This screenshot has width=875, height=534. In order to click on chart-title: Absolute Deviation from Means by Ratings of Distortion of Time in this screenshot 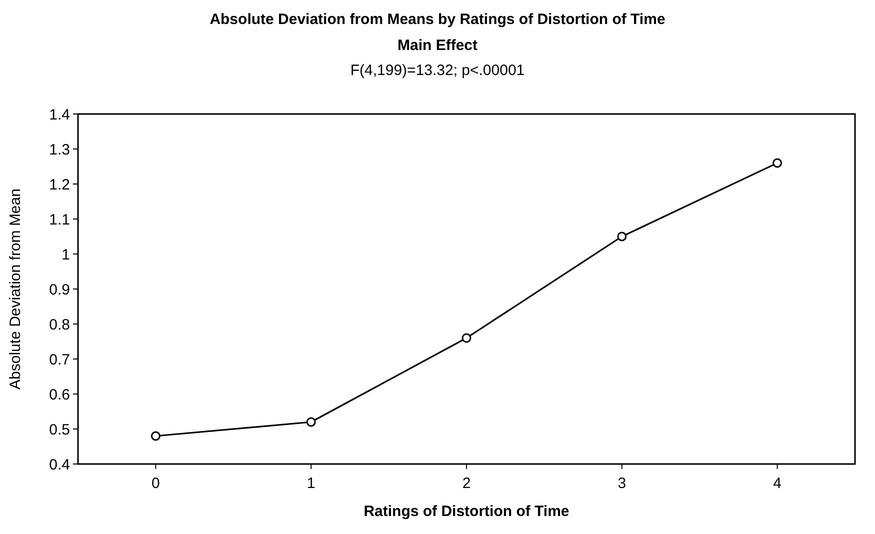, I will do `click(438, 19)`.